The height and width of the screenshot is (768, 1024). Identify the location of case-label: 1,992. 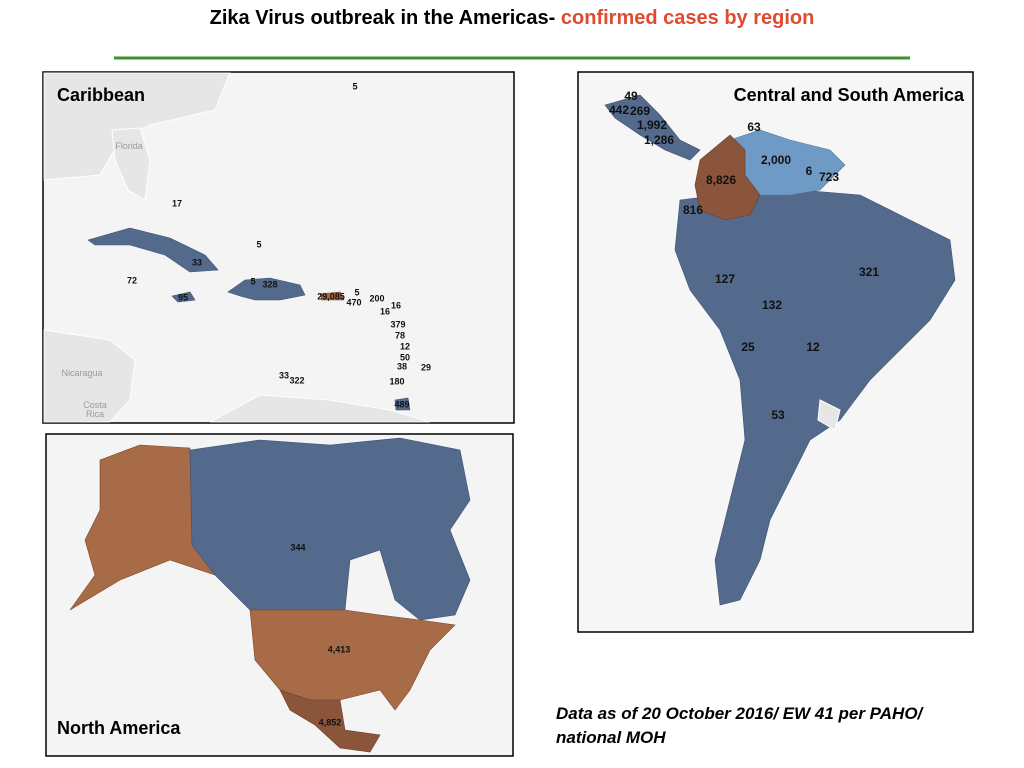
(652, 125).